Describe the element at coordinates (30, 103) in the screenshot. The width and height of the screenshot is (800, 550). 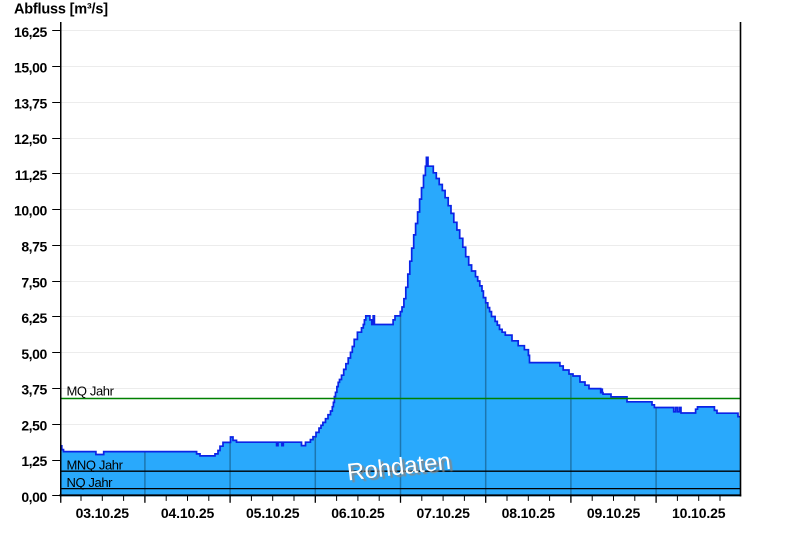
I see `svg-text: 13,75` at that location.